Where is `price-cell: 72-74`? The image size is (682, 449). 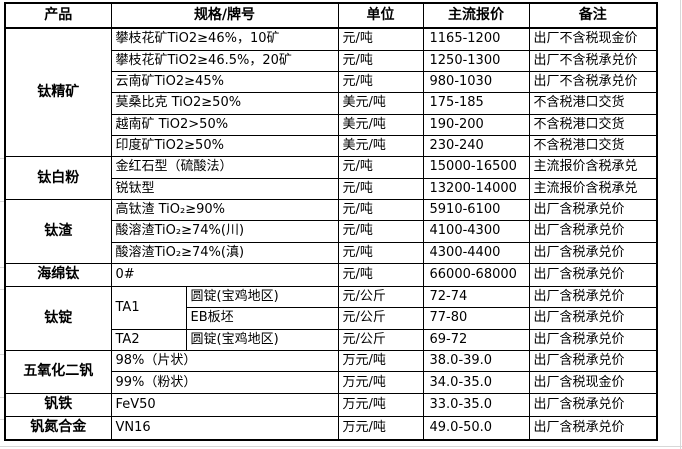
price-cell: 72-74 is located at coordinates (476, 297).